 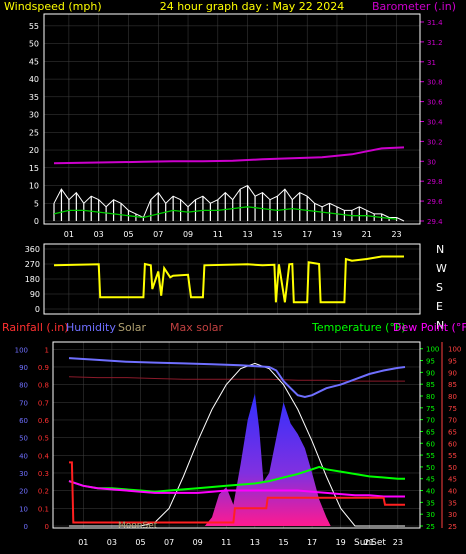 I want to click on wind-tick-label: 20, so click(x=34, y=150).